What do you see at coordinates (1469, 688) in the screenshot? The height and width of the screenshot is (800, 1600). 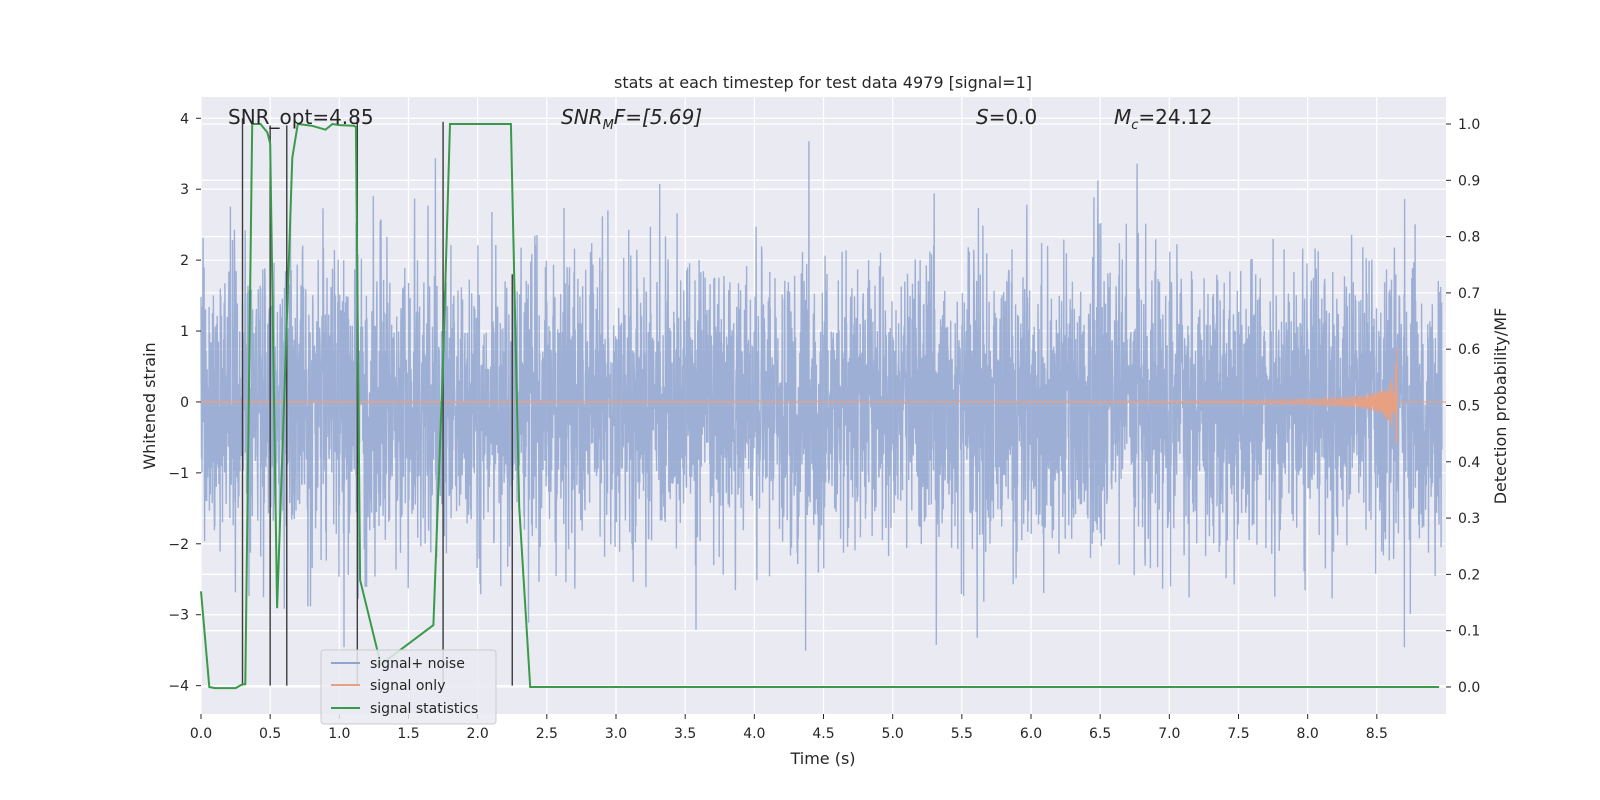 I see `y-tick-label-right: 0.0` at bounding box center [1469, 688].